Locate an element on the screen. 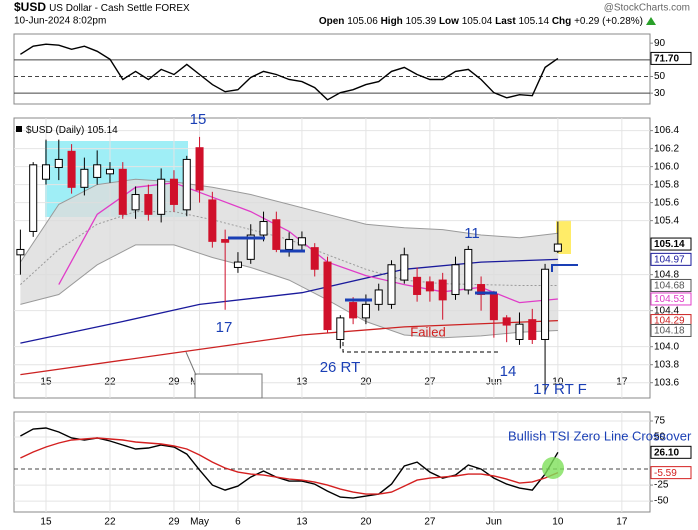 This screenshot has height=530, width=698. stat-label: Open is located at coordinates (332, 21).